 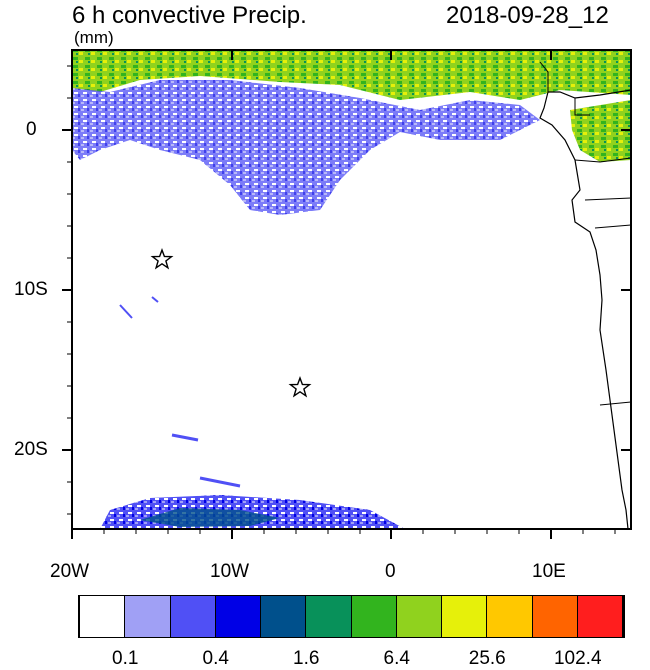 I want to click on y-tick-label: 0, so click(x=31, y=129).